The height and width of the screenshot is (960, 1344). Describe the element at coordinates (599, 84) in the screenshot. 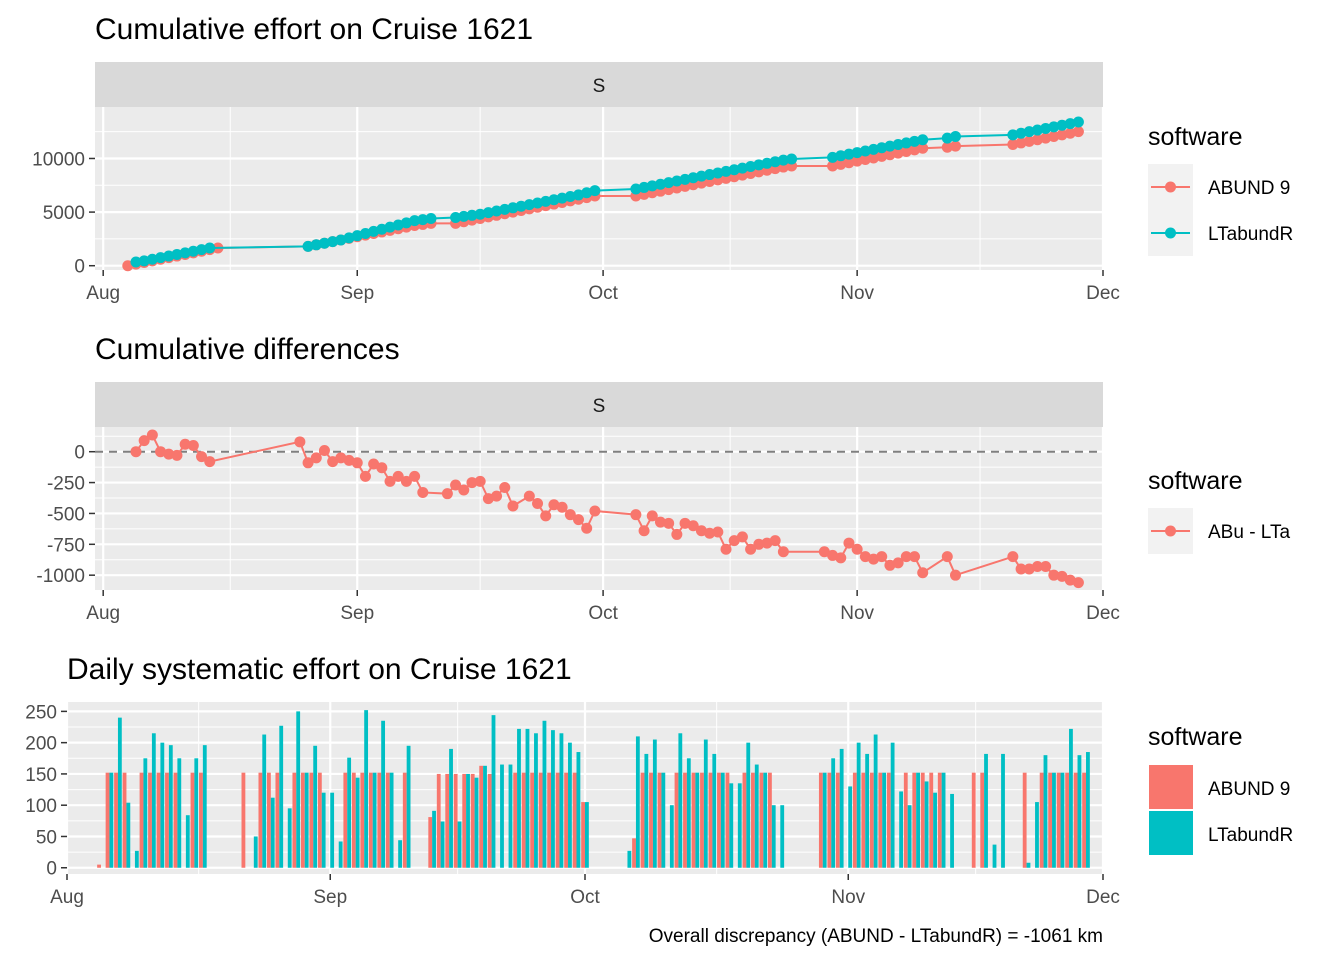

I see `facet-strip` at that location.